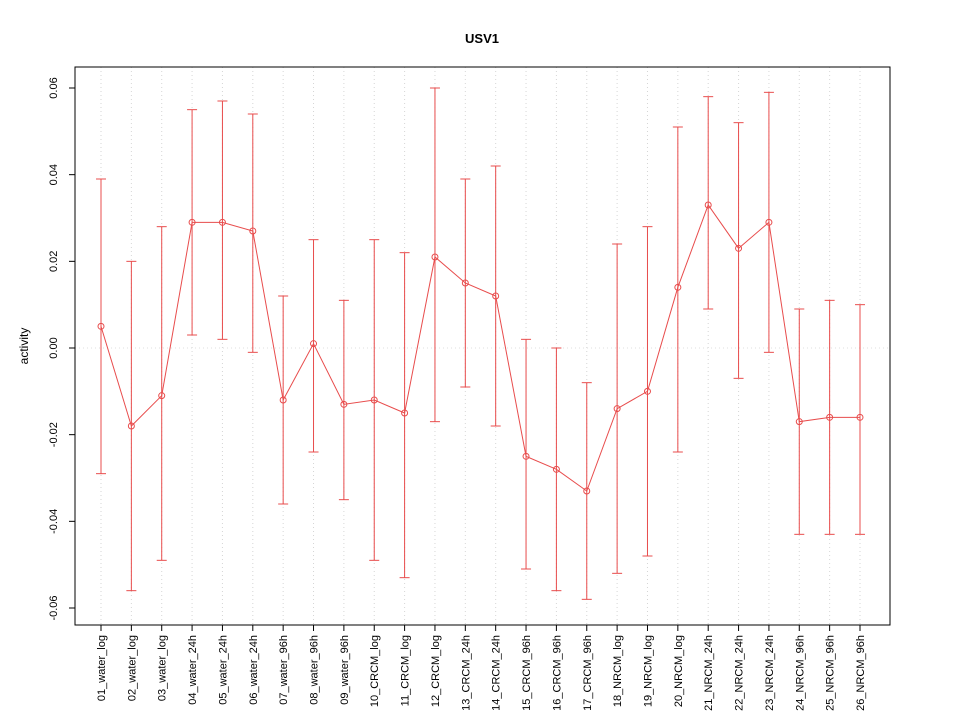 The height and width of the screenshot is (720, 960). What do you see at coordinates (648, 671) in the screenshot?
I see `x-tick-label: 19_NRCM_log` at bounding box center [648, 671].